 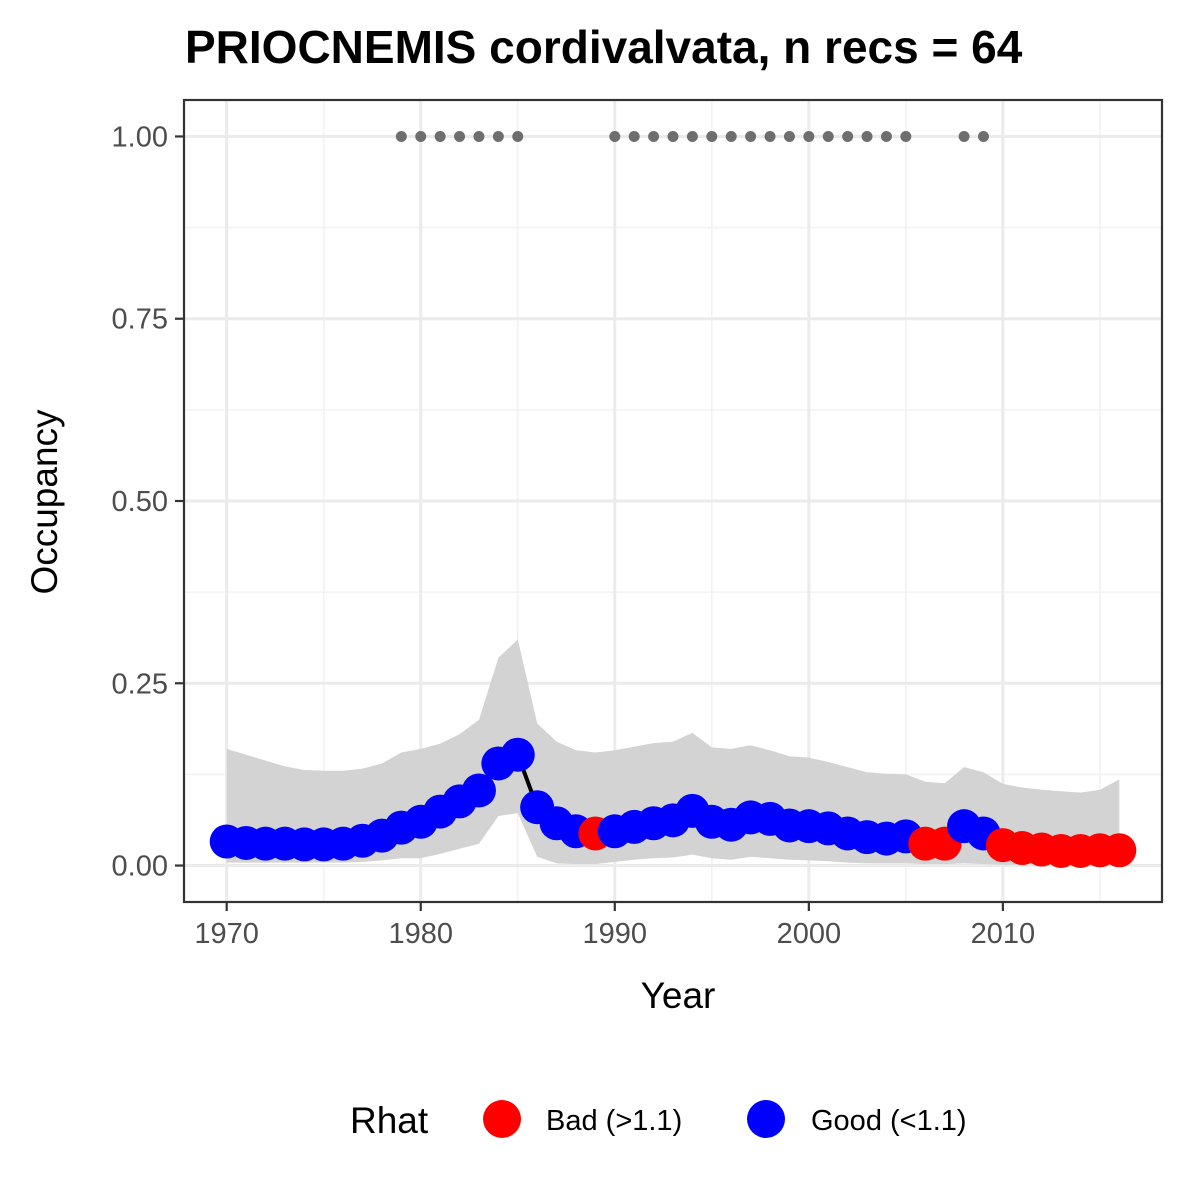 I want to click on y-axis: 0.00 0.25 0.50 0.75 1.00, so click(x=148, y=502).